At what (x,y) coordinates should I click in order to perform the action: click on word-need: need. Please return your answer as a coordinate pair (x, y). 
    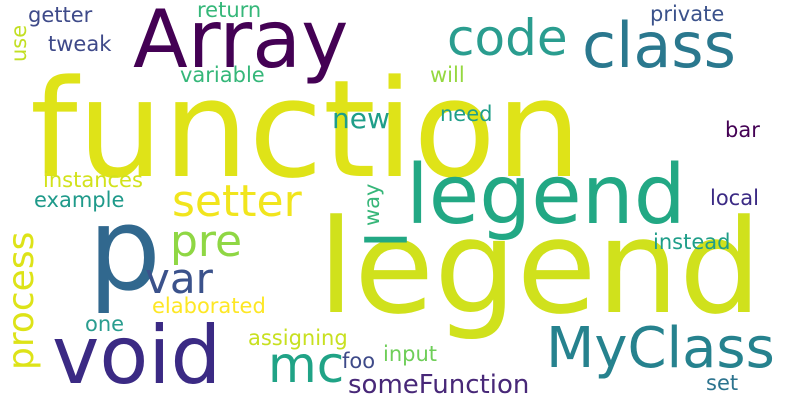
    Looking at the image, I should click on (466, 114).